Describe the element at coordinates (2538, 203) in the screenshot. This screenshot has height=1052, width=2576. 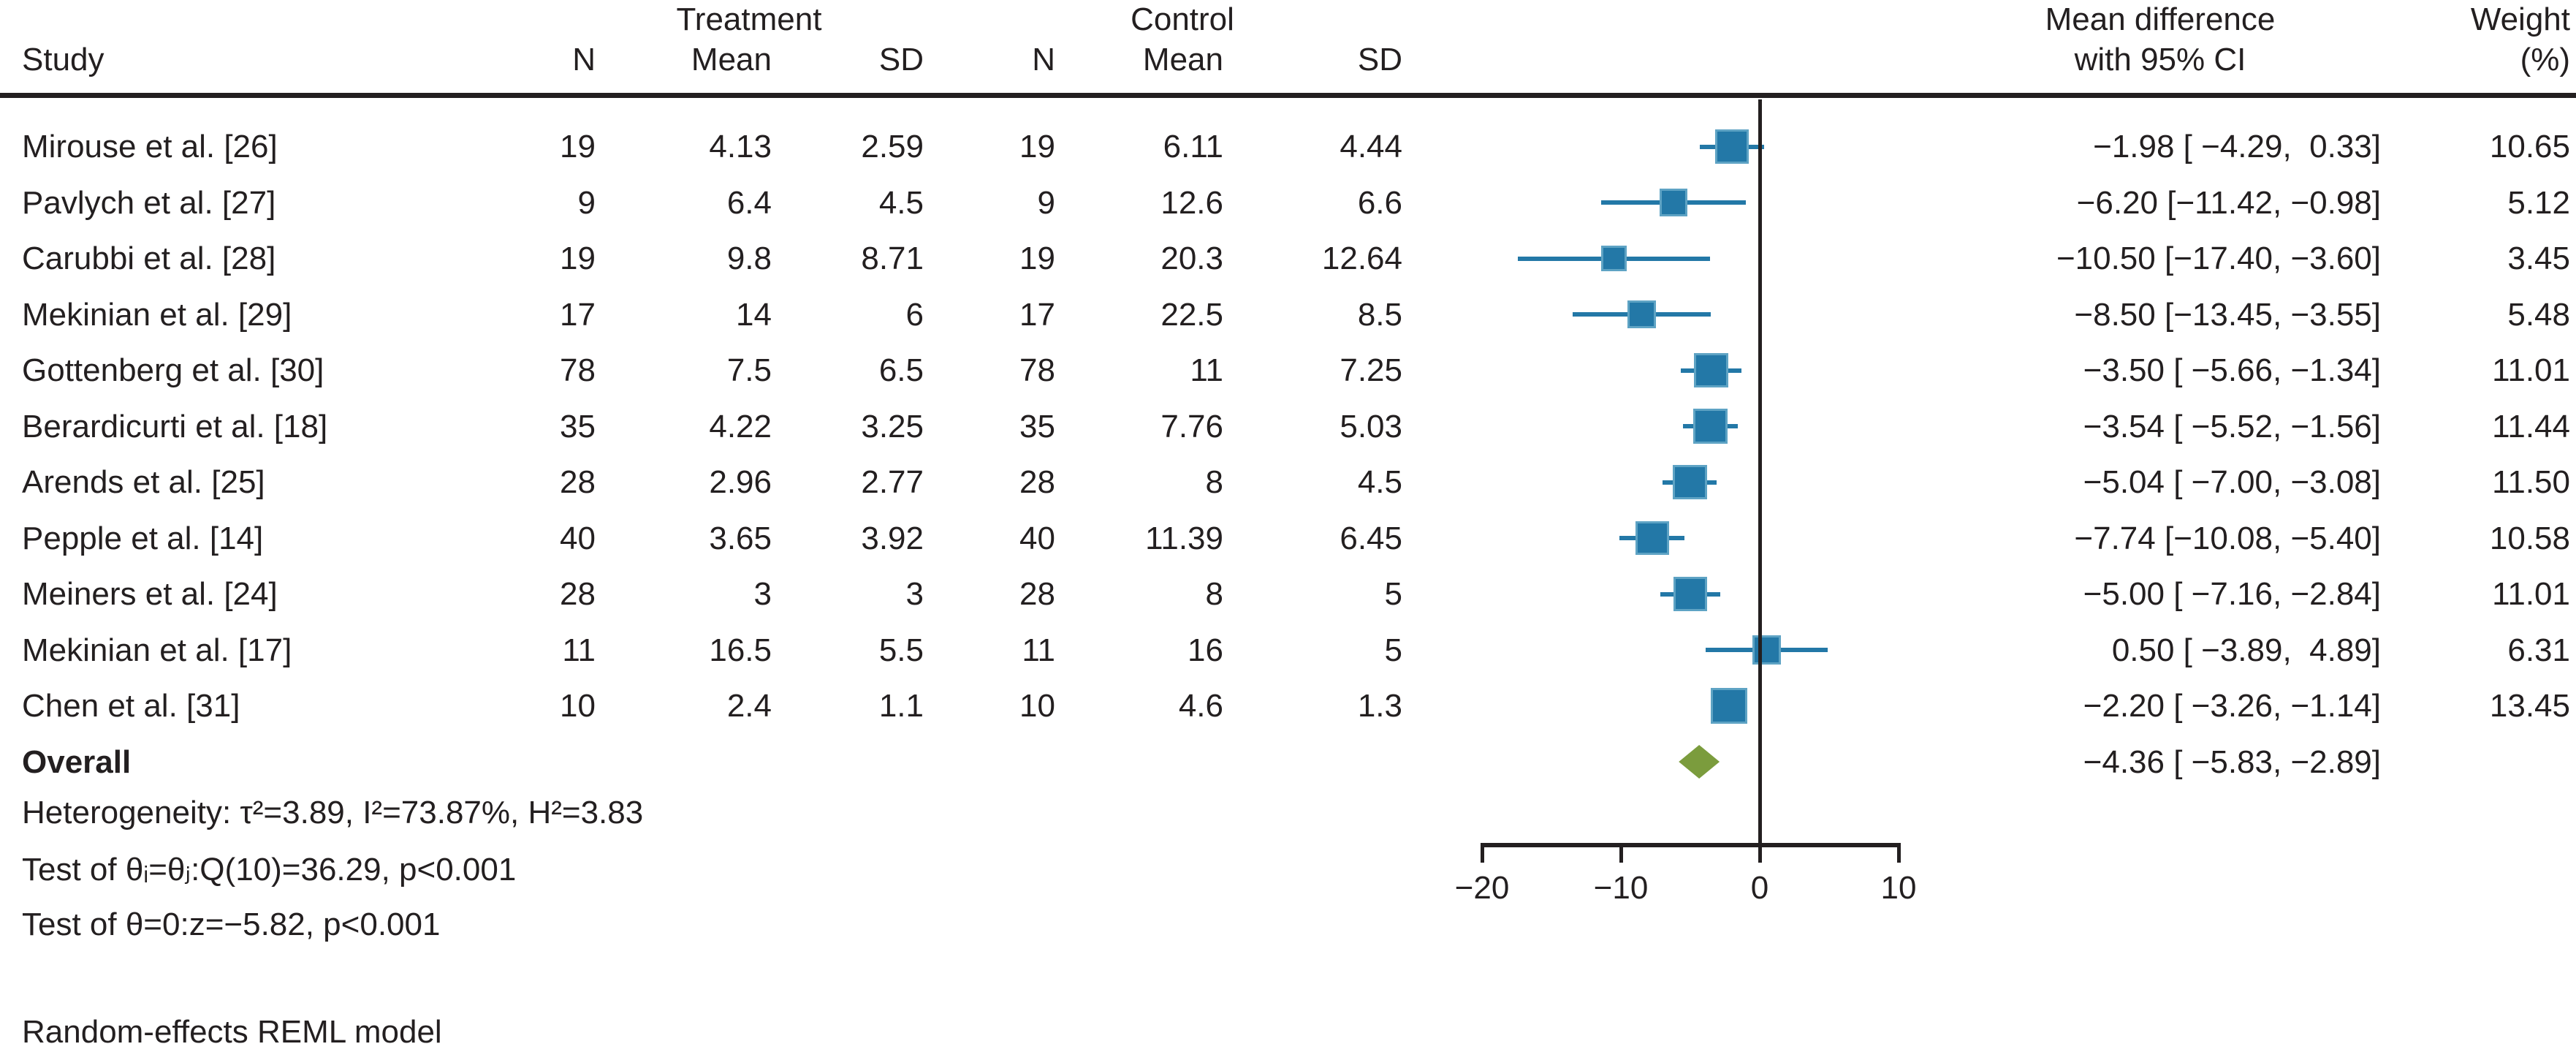
I see `weight-value: 5.12` at that location.